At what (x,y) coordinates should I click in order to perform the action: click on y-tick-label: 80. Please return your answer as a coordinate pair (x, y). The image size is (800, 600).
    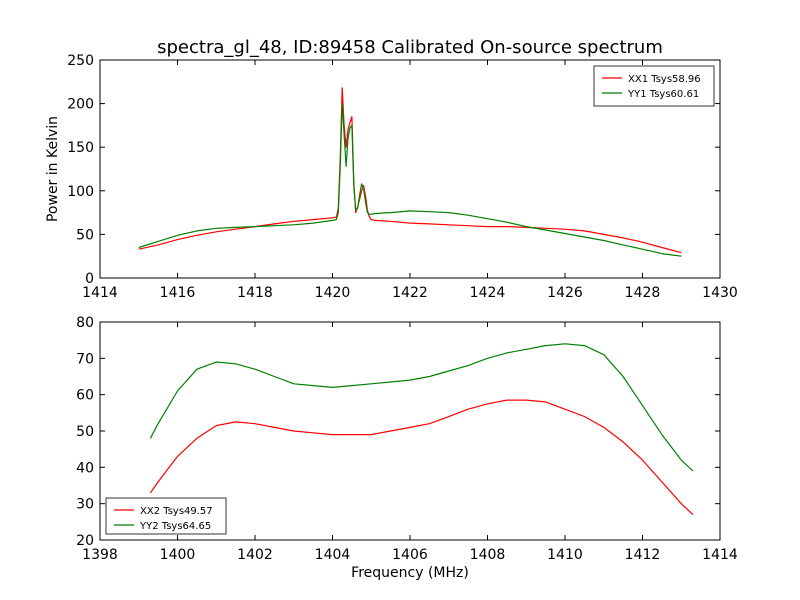
    Looking at the image, I should click on (85, 323).